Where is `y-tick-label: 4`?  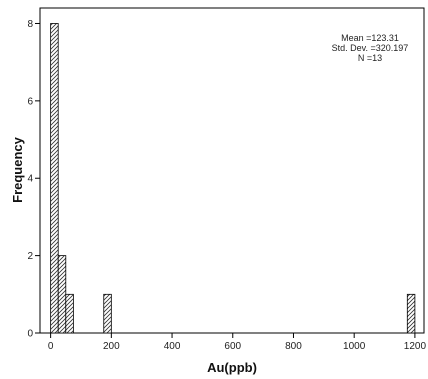 y-tick-label: 4 is located at coordinates (30, 179).